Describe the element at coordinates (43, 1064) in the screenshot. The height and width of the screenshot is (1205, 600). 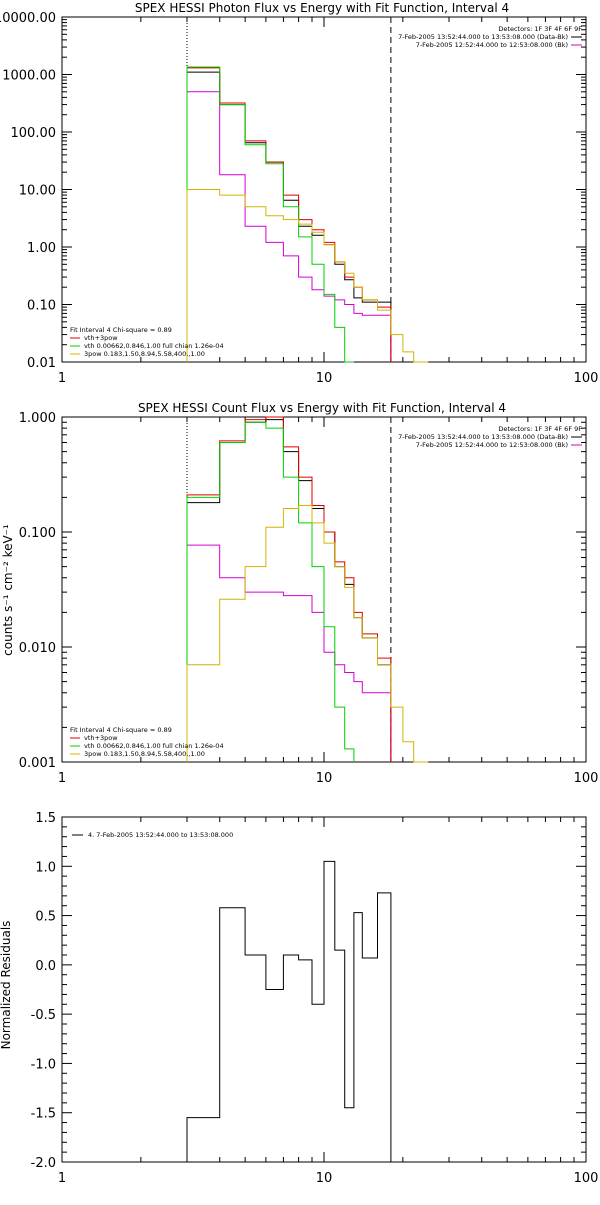
I see `y-tick-label: -1.0` at that location.